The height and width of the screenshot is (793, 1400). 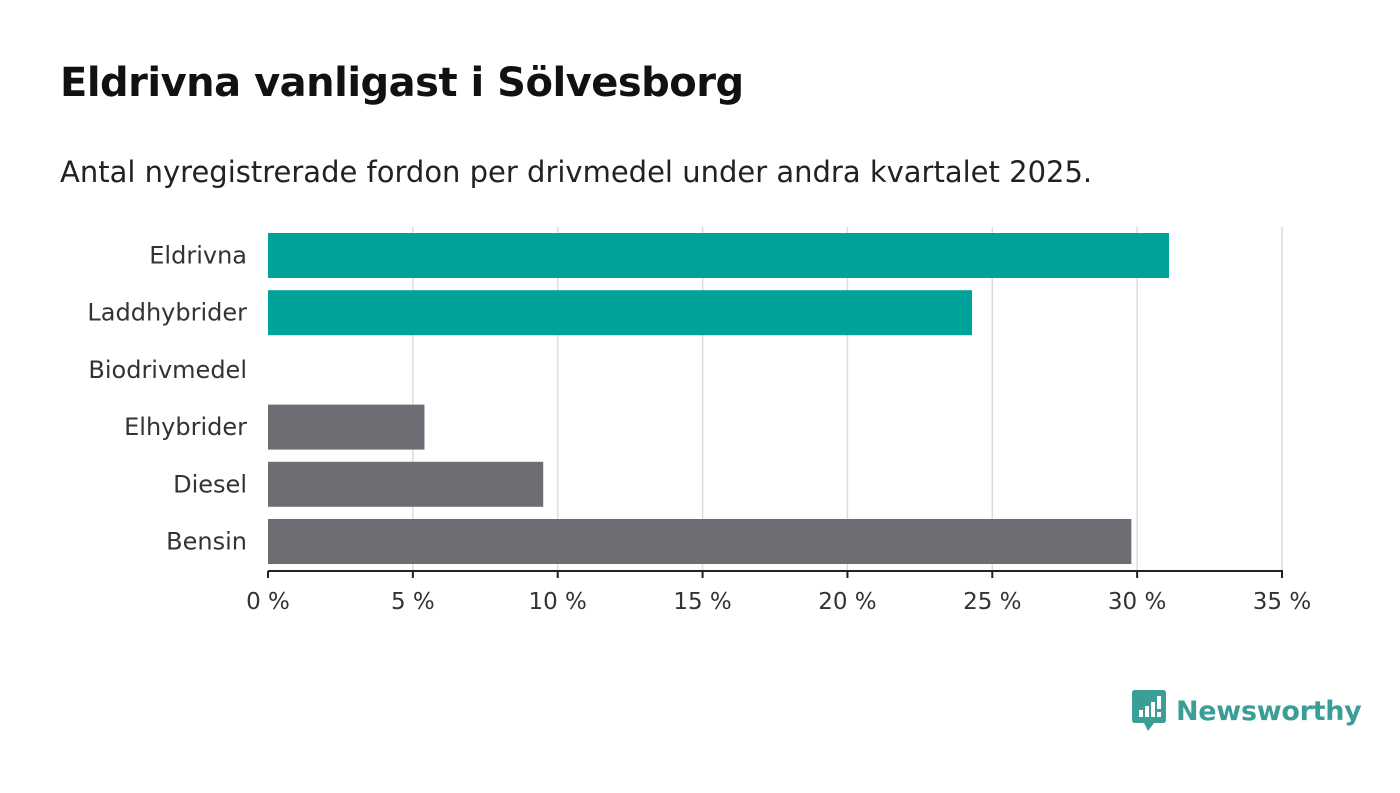 I want to click on x-tick-label: 35 %, so click(x=1282, y=602).